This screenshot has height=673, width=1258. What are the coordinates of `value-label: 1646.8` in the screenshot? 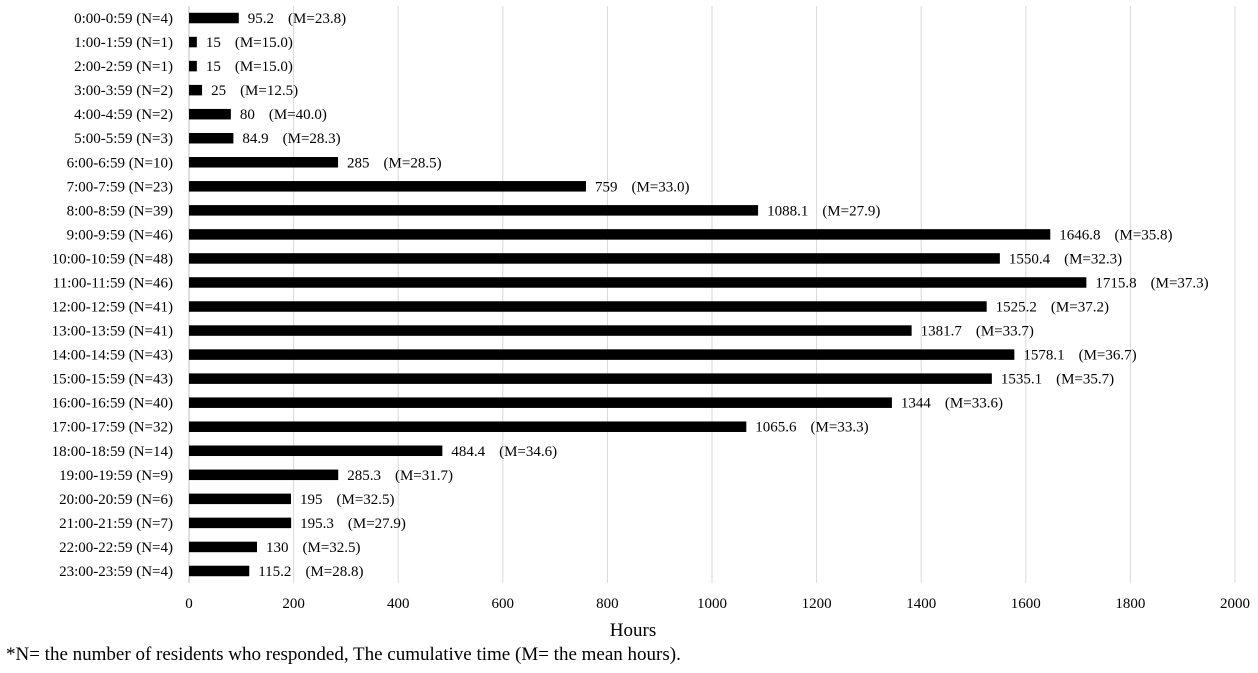 It's located at (1079, 235).